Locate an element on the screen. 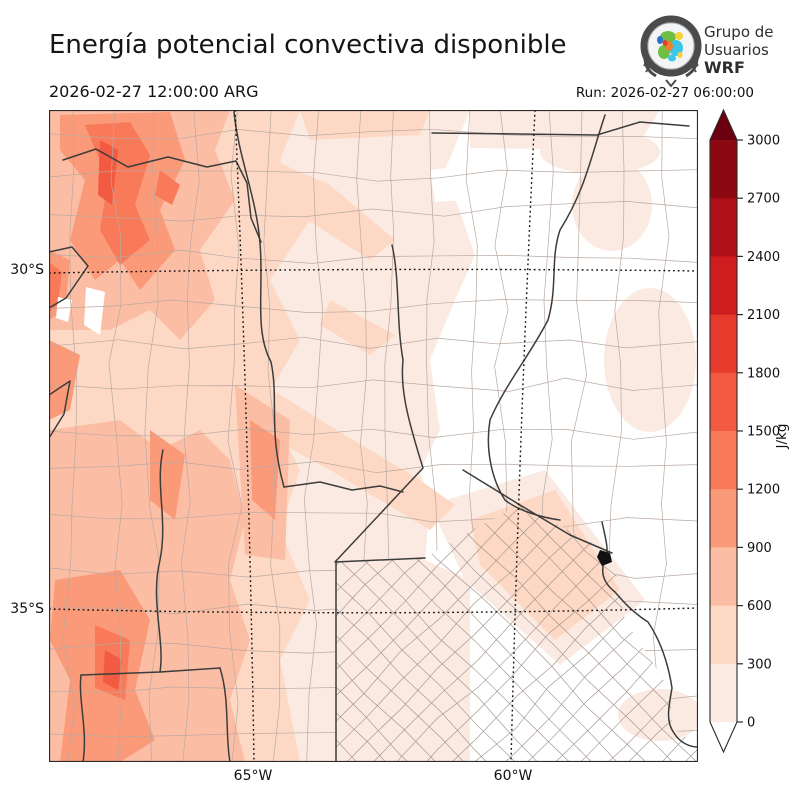  colorbar-under-arrow is located at coordinates (723, 737).